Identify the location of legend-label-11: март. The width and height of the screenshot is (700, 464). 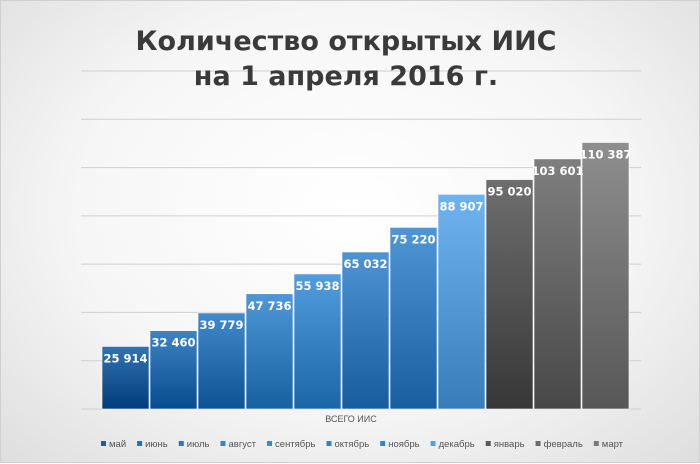
(613, 444).